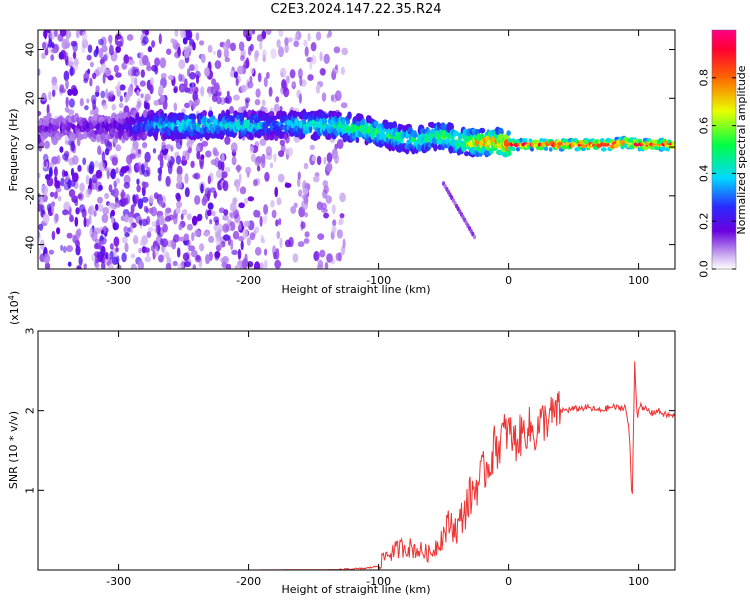 This screenshot has width=750, height=600. I want to click on spectrogram-tail-cell, so click(474, 237).